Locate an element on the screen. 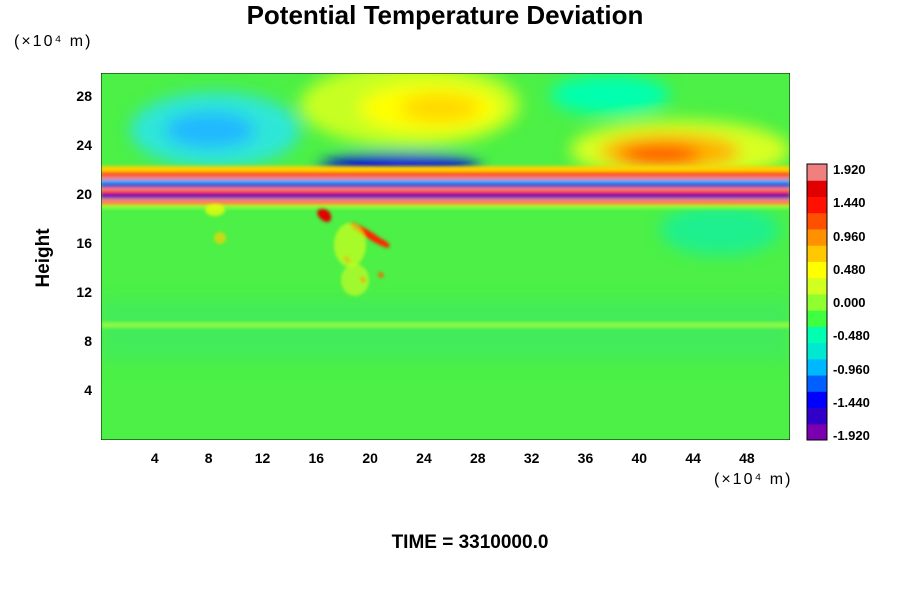  colorbar-tick-label: 0.960 is located at coordinates (849, 236).